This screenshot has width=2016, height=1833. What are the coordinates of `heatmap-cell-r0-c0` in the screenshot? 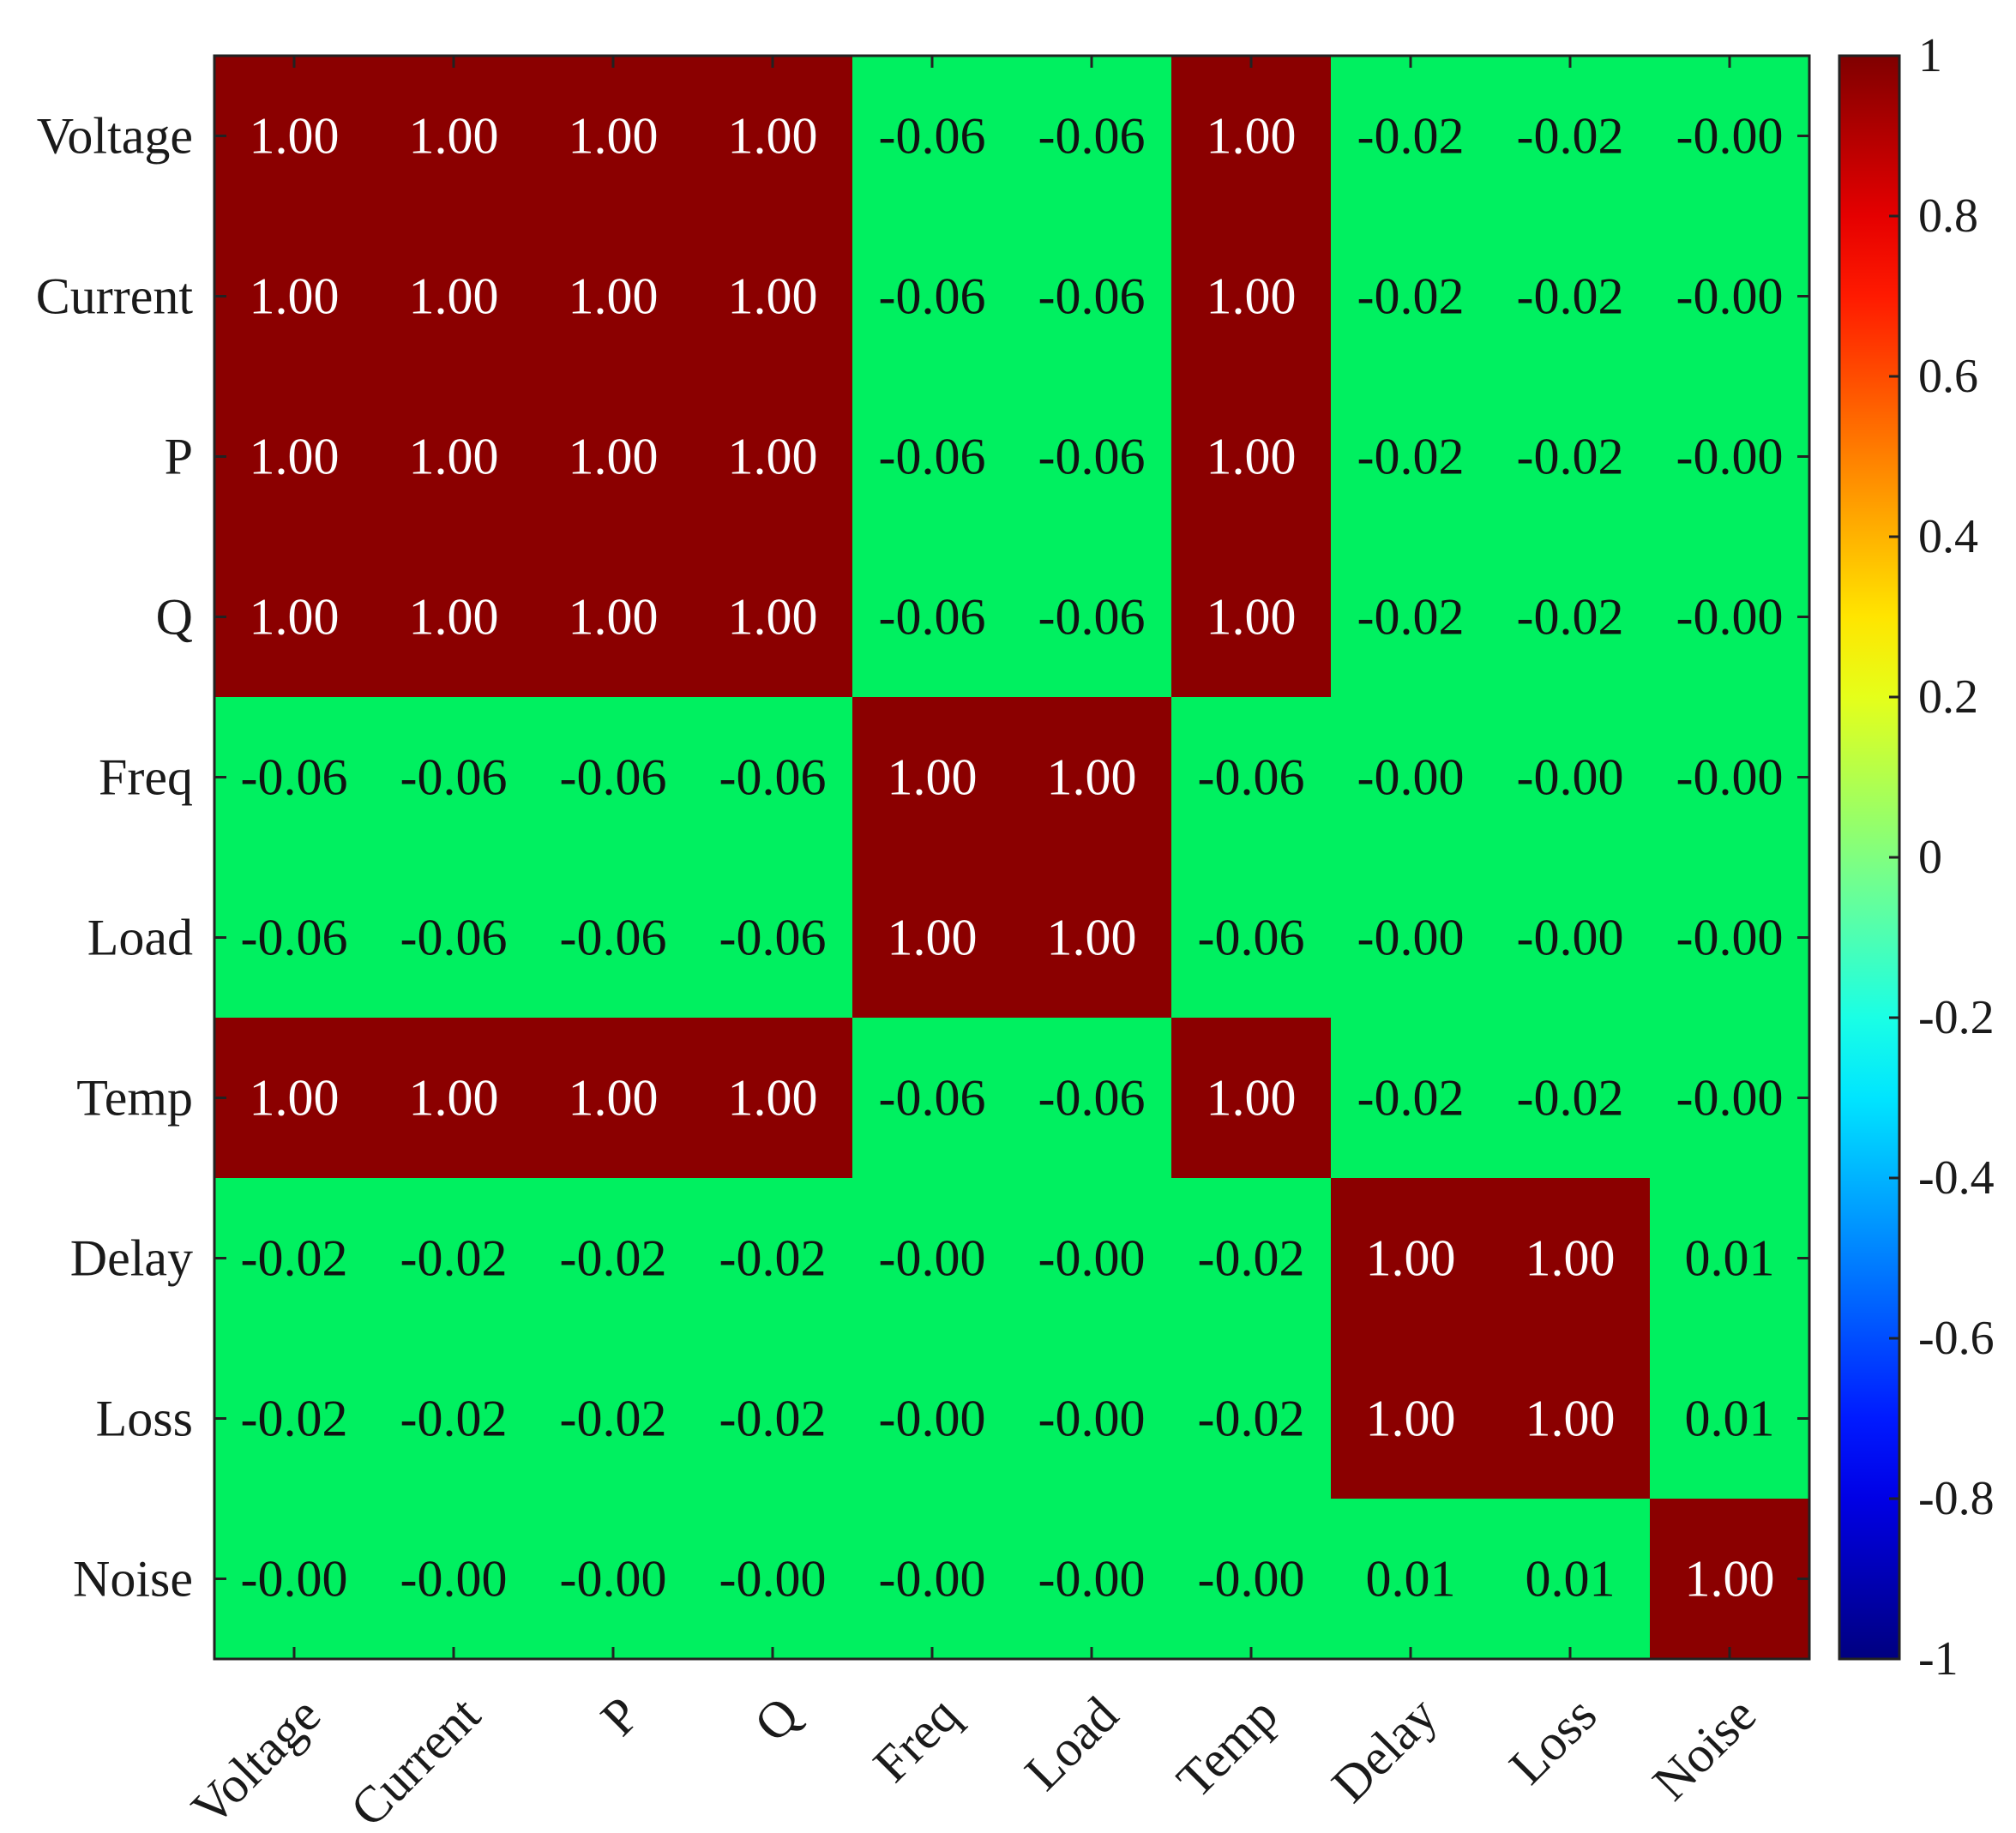 It's located at (294, 136).